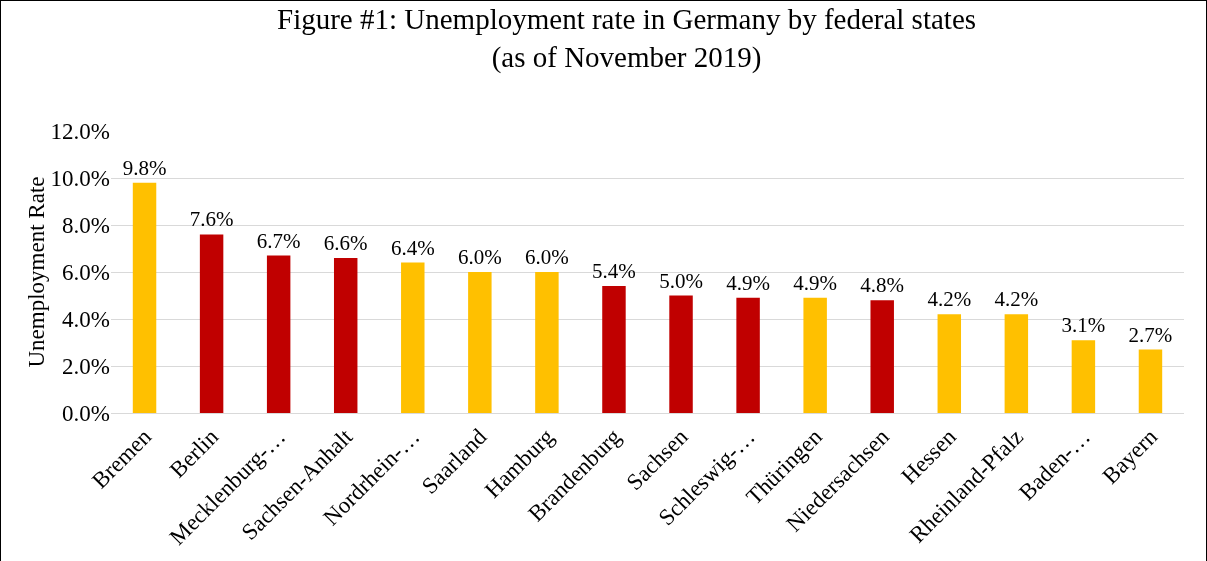 The image size is (1207, 561). Describe the element at coordinates (627, 38) in the screenshot. I see `chart-title: Figure #1: Unemployment rate in Germany by federal states (as of November 2019)` at that location.